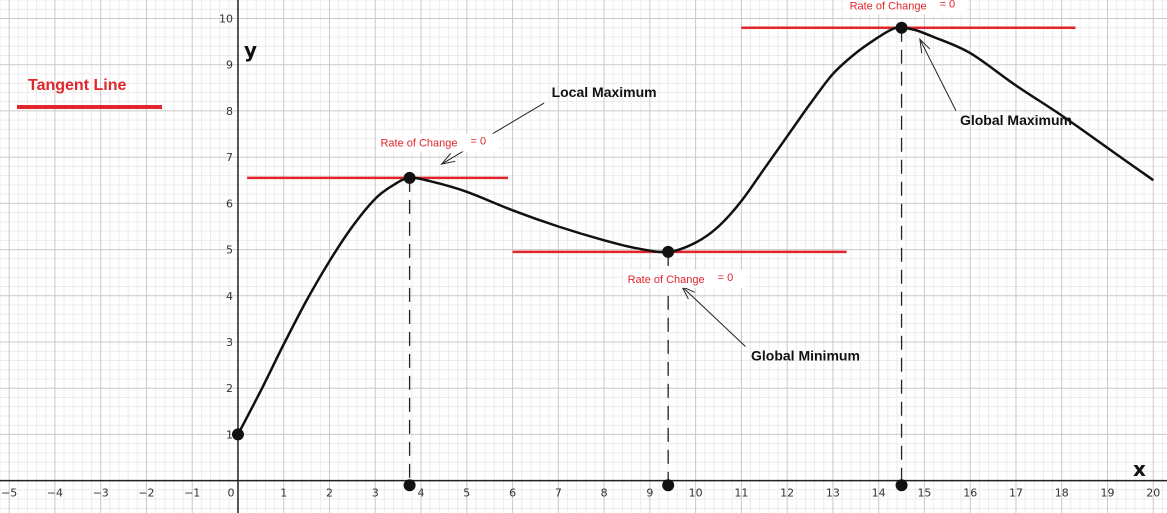 The height and width of the screenshot is (513, 1167). I want to click on x-tick-label: 3, so click(375, 493).